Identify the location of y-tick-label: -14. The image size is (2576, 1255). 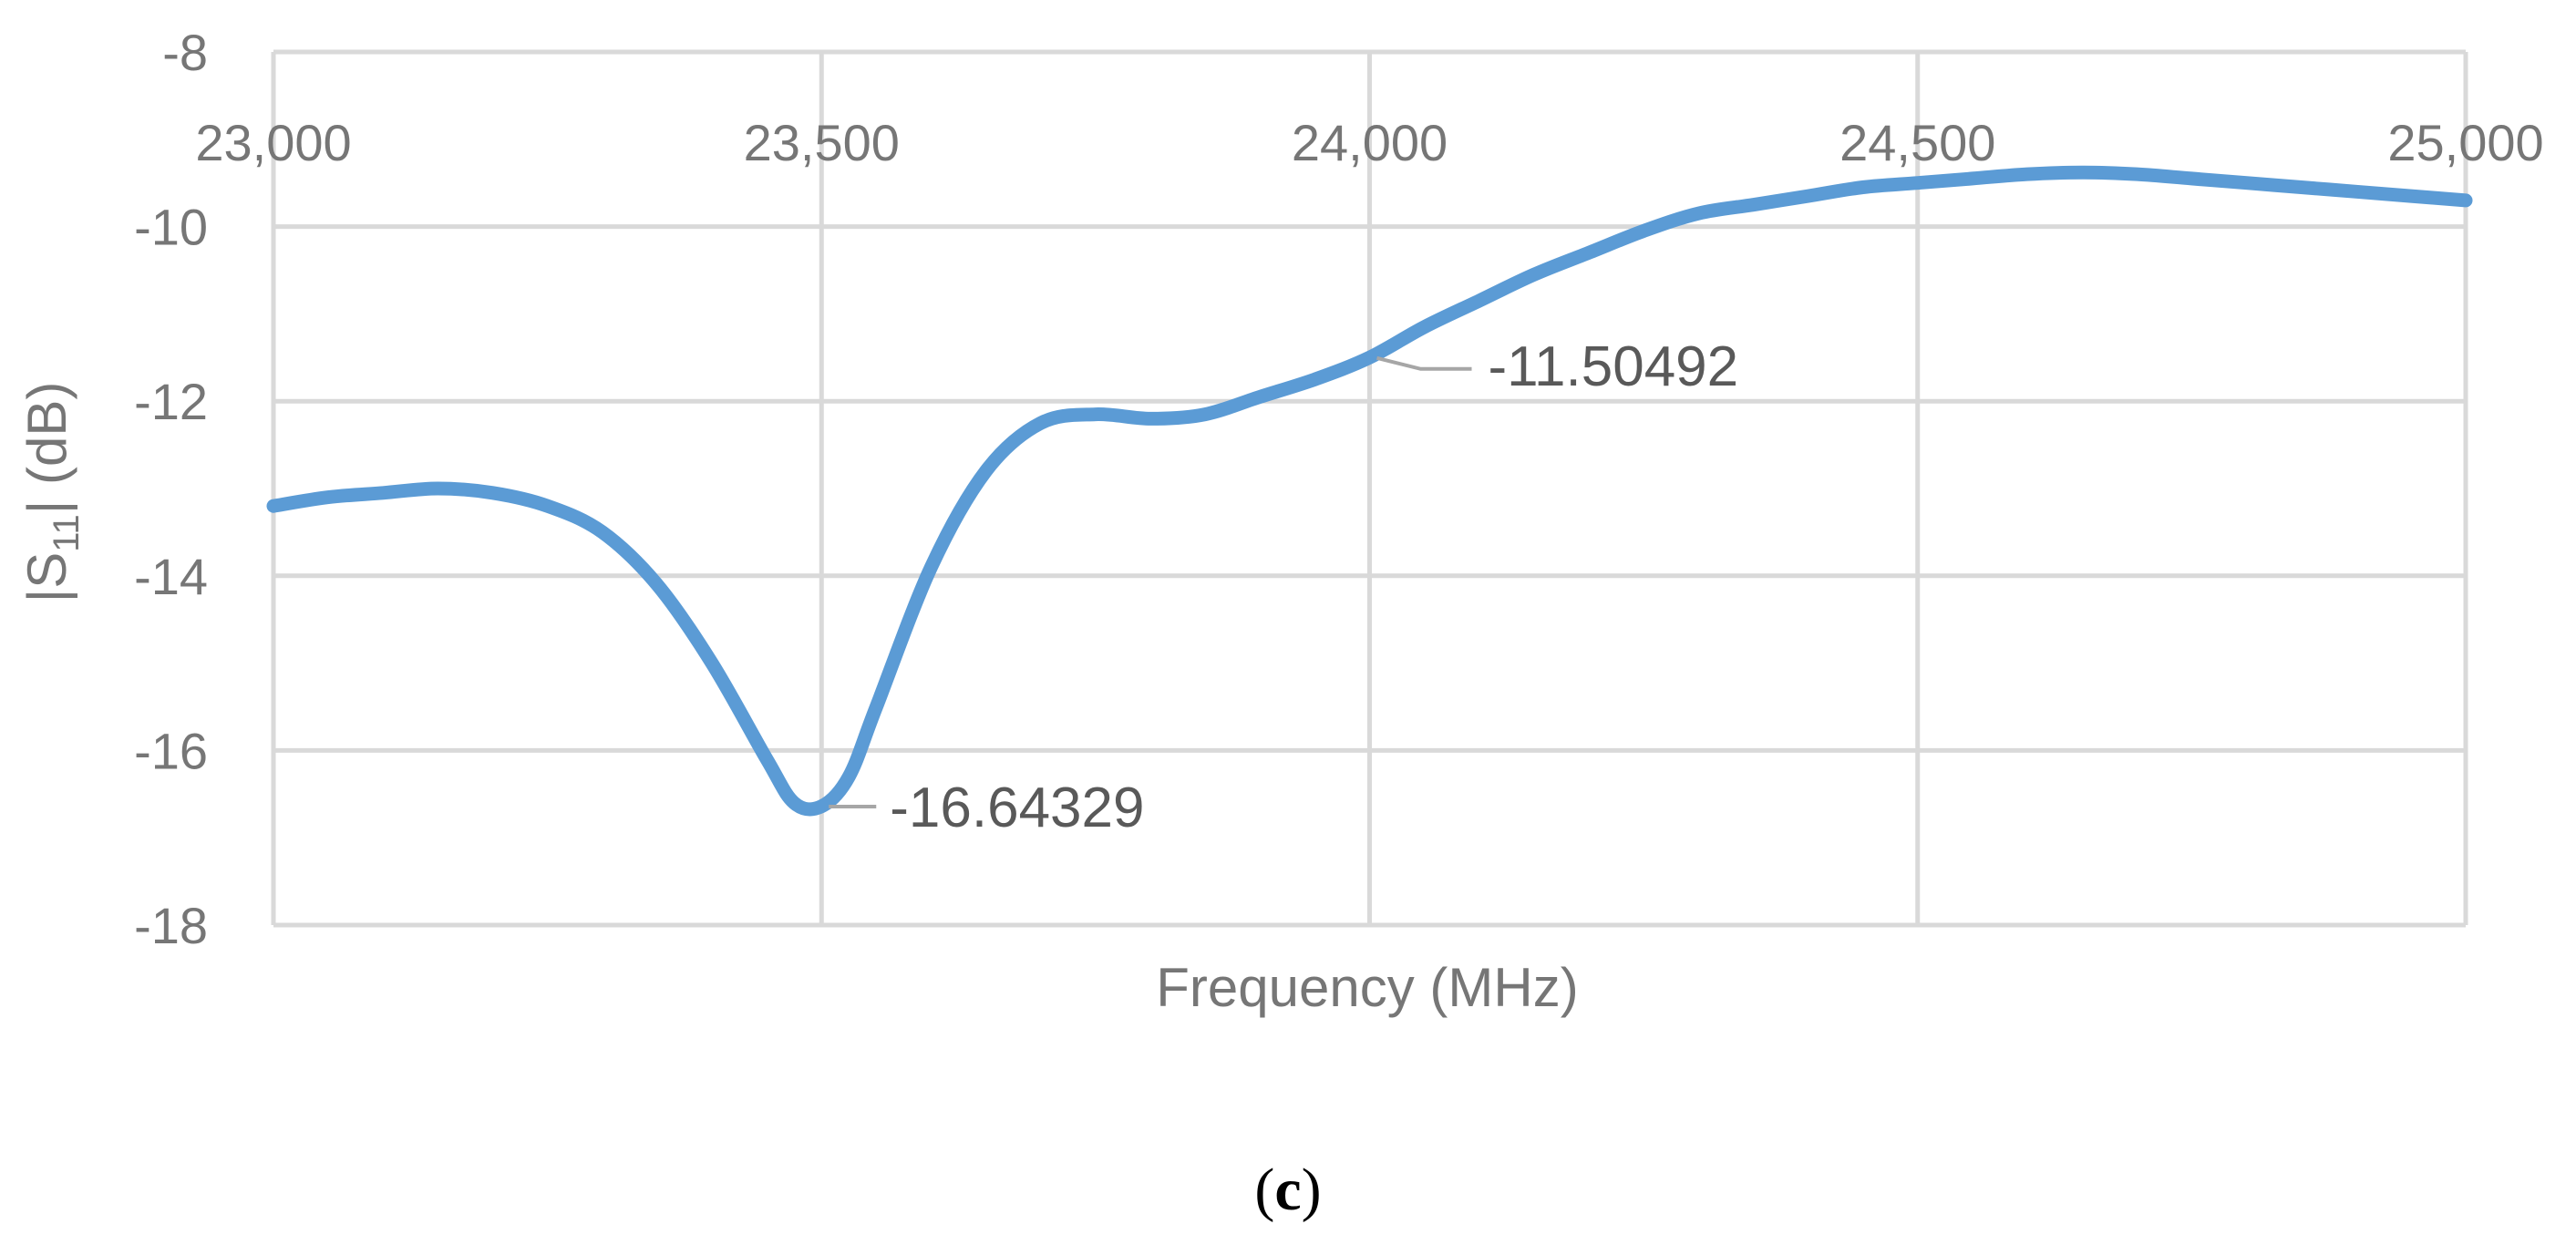
(171, 576).